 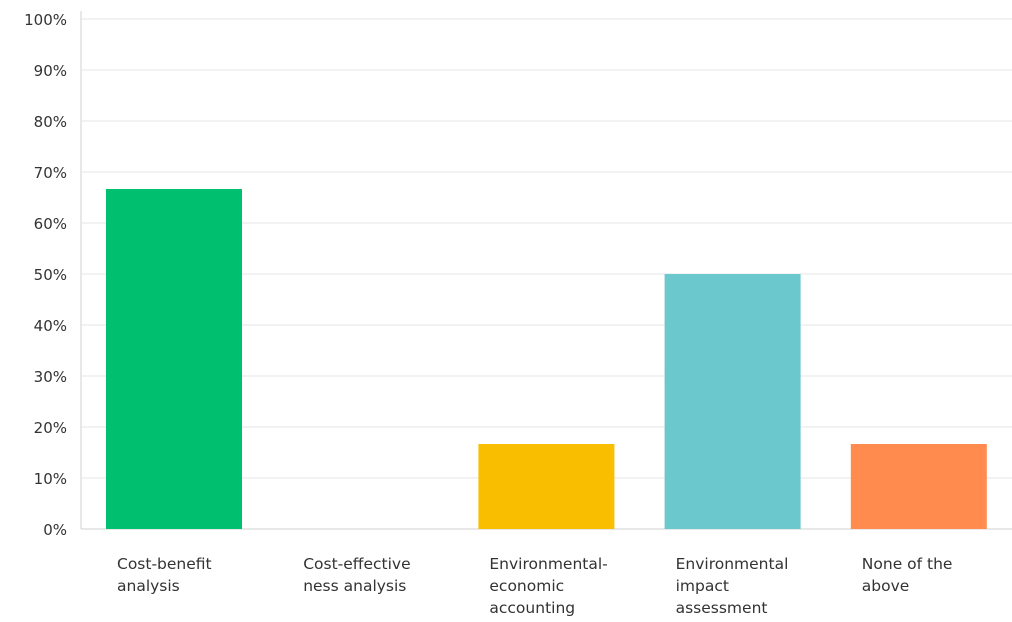 I want to click on x-tick-label: None of the above, so click(x=907, y=575).